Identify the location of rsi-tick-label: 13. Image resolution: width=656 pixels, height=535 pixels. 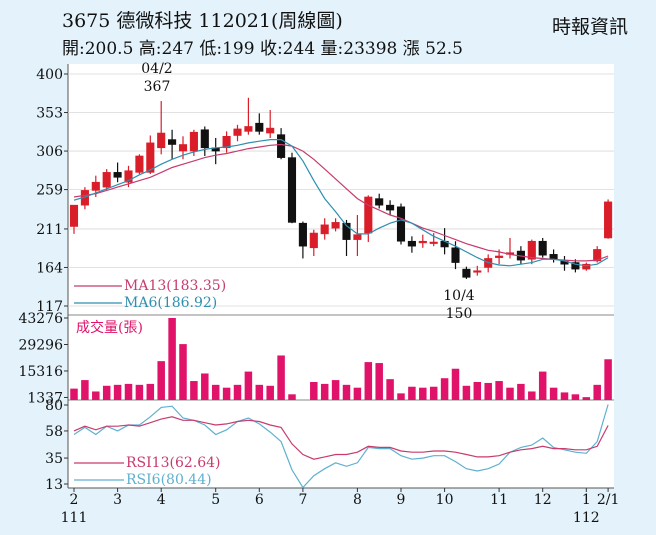
(54, 485).